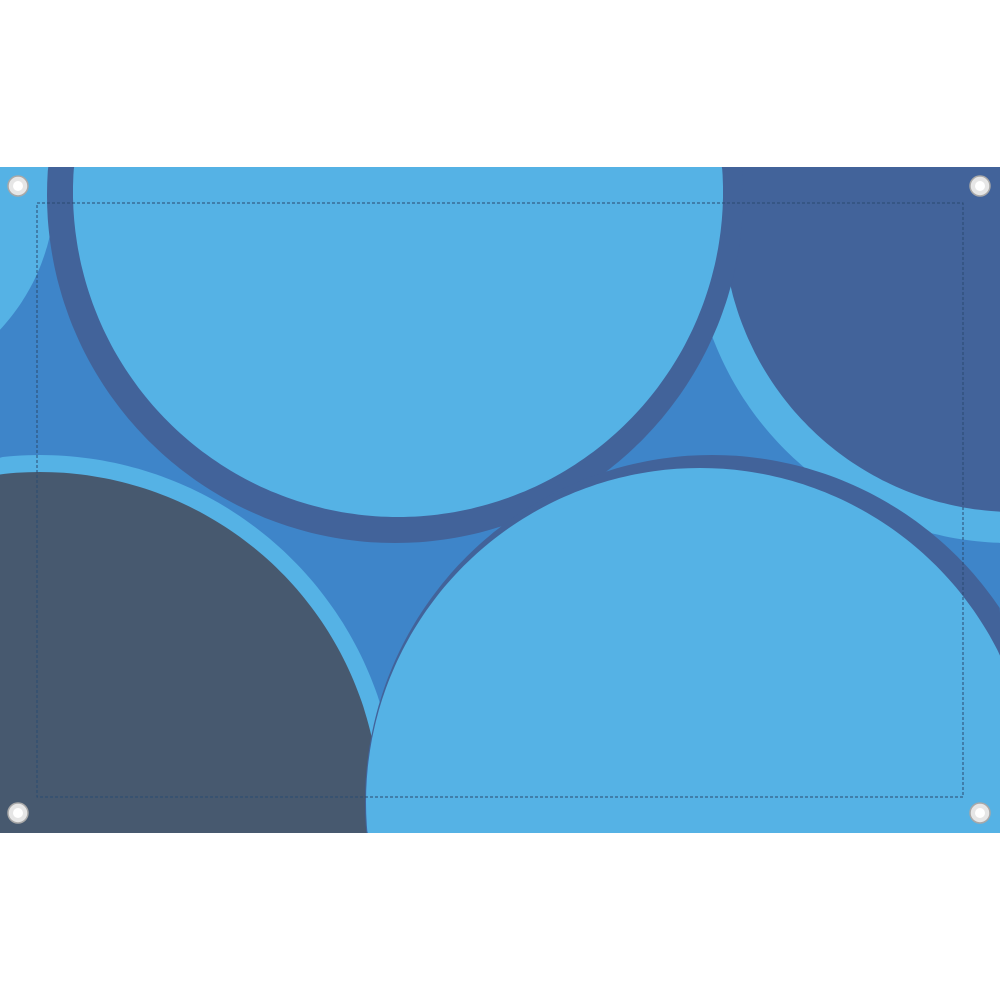 The image size is (1000, 1000). What do you see at coordinates (861, 339) in the screenshot?
I see `circle-top-right` at bounding box center [861, 339].